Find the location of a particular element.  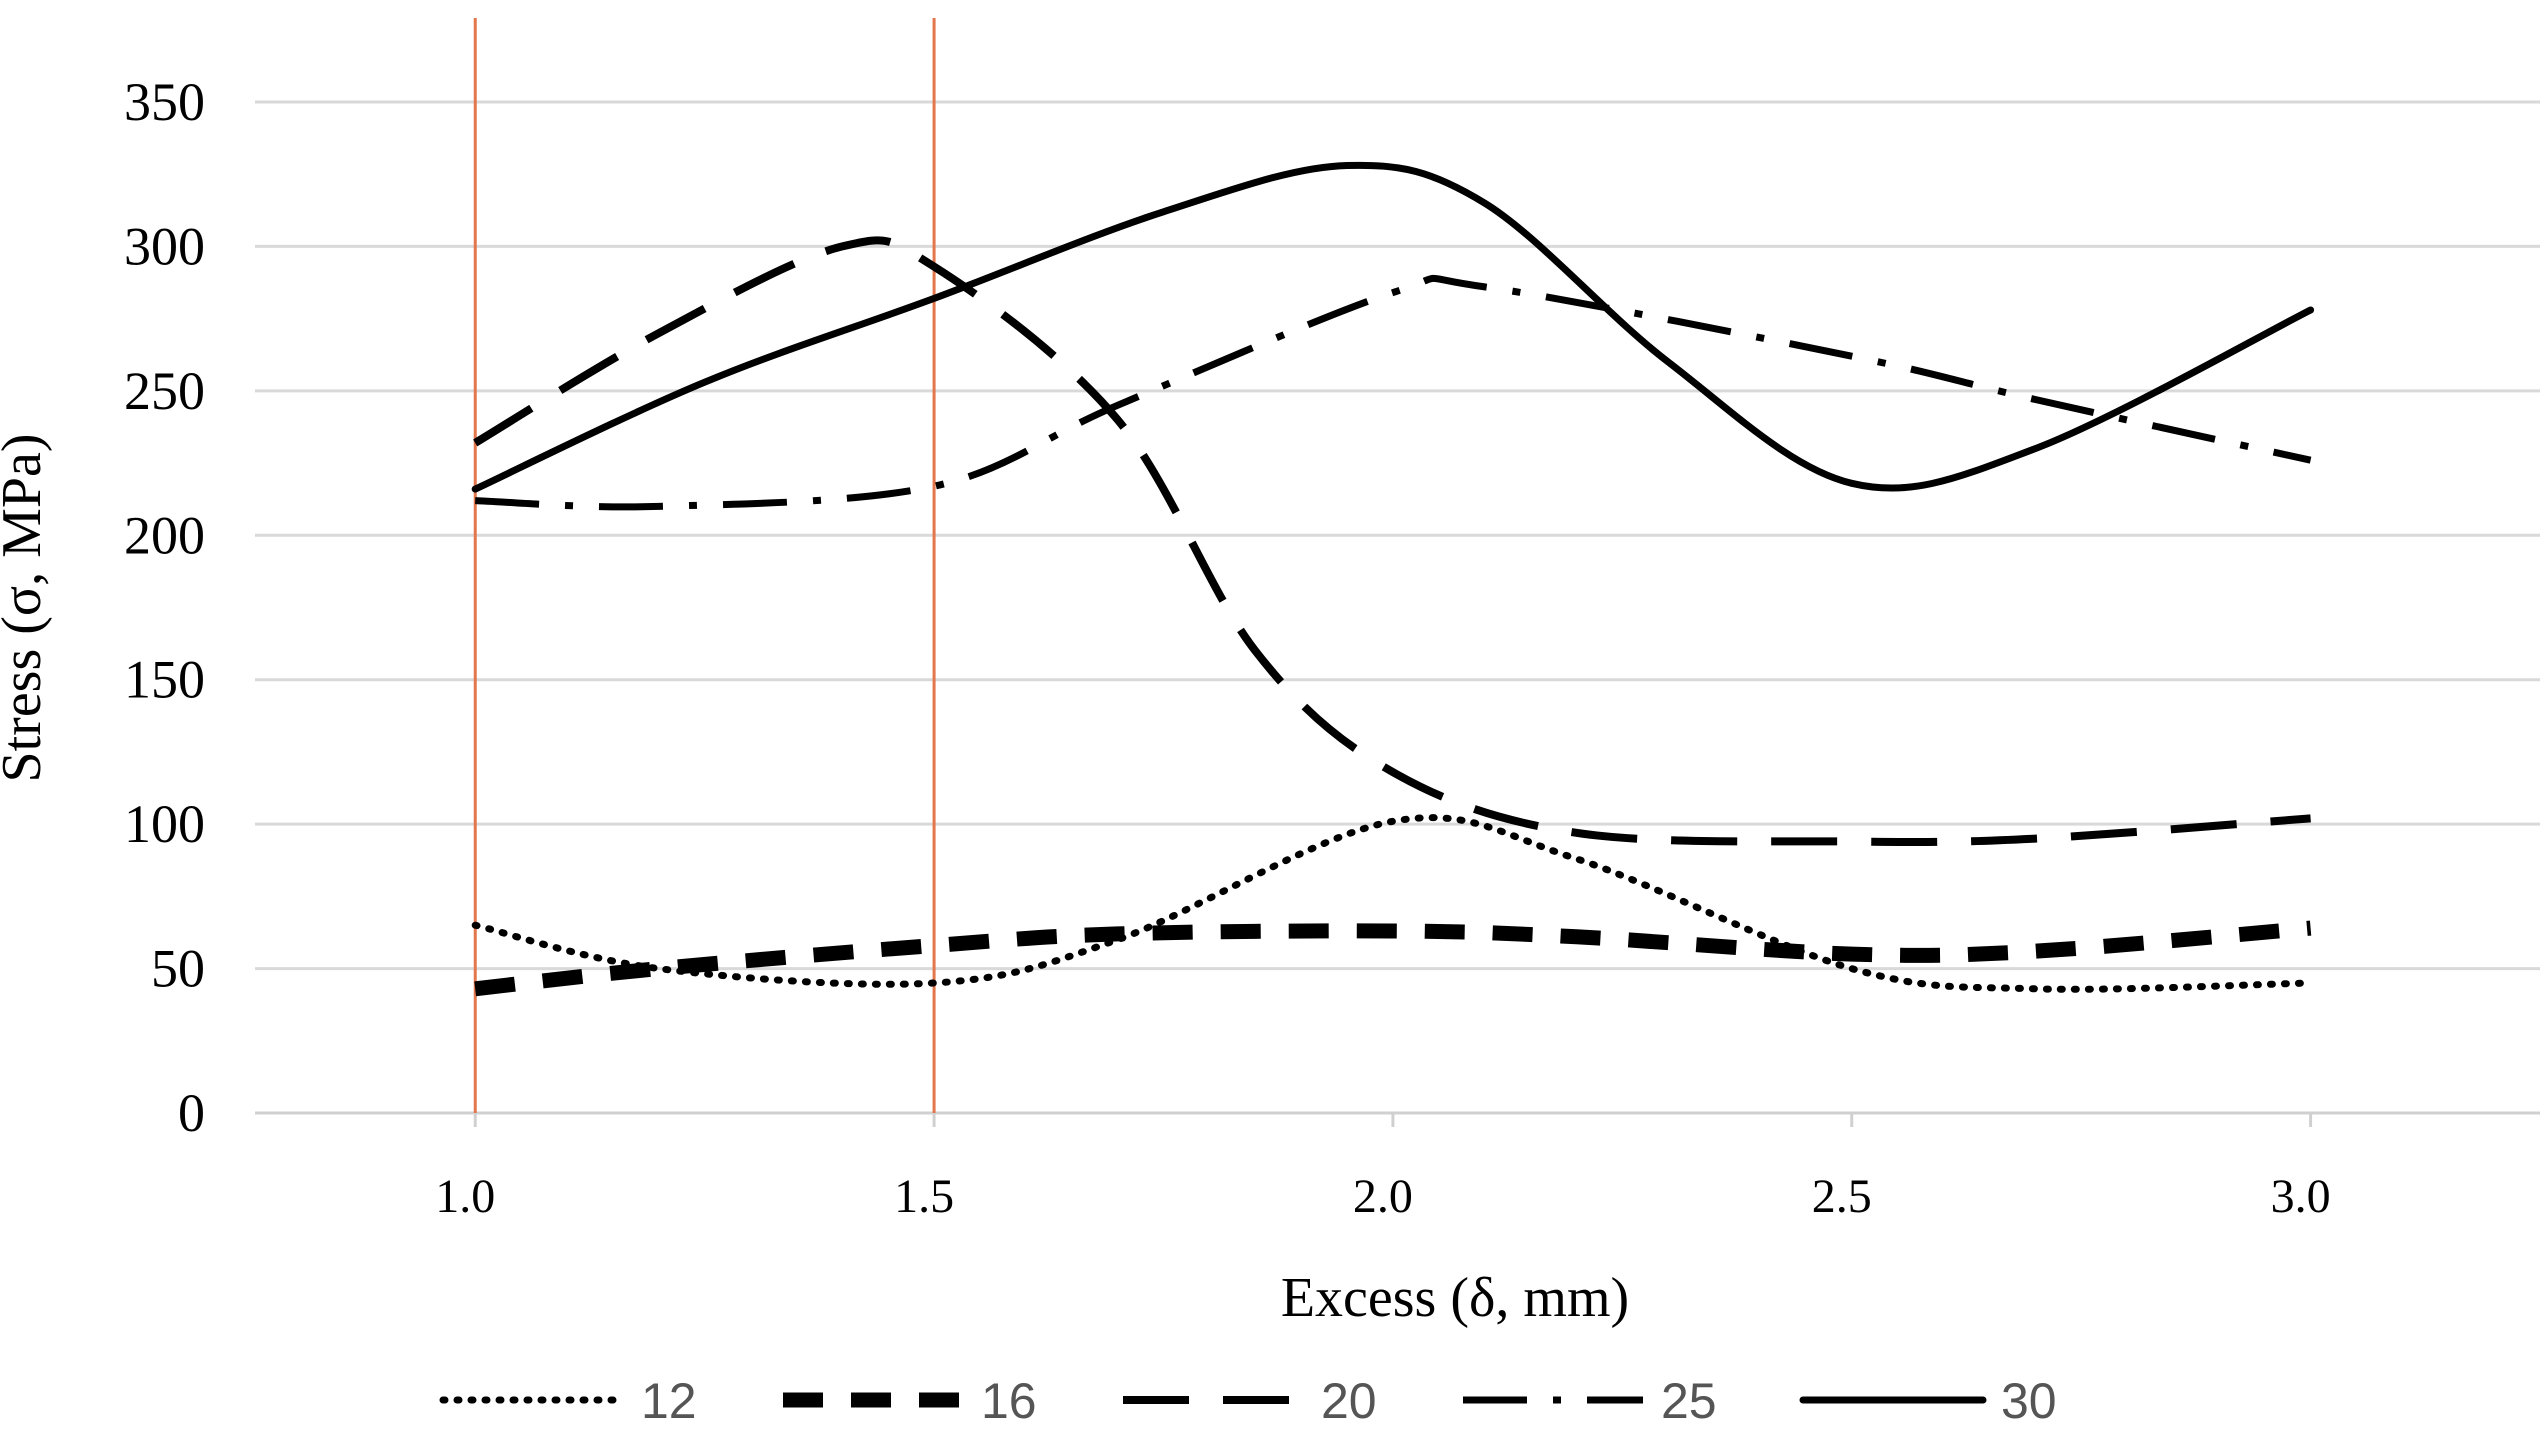

y-tick-label: 150 is located at coordinates (164, 680).